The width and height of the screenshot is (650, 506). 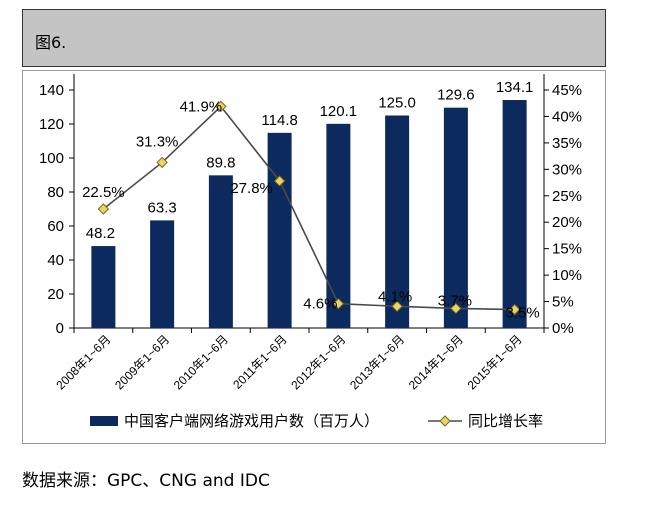 I want to click on legend-line-marker, so click(x=445, y=421).